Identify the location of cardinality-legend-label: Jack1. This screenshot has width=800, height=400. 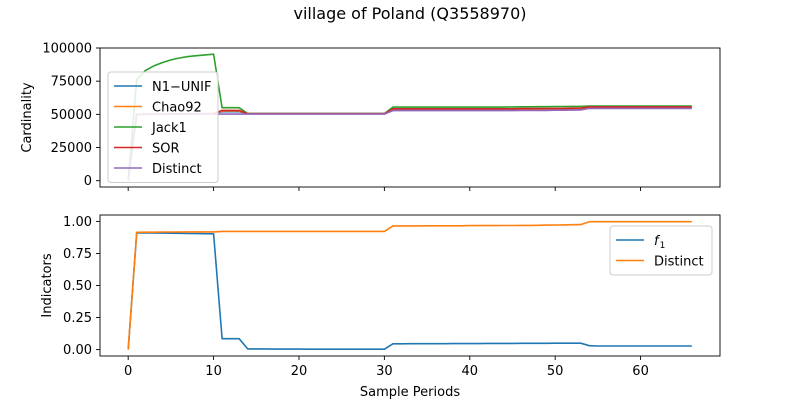
(169, 128).